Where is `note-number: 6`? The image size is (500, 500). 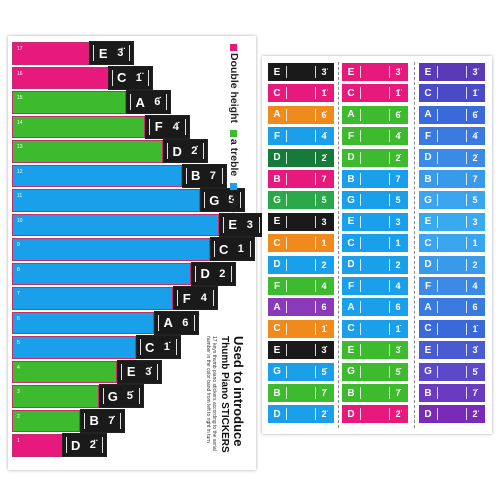
note-number: 6 is located at coordinates (185, 322).